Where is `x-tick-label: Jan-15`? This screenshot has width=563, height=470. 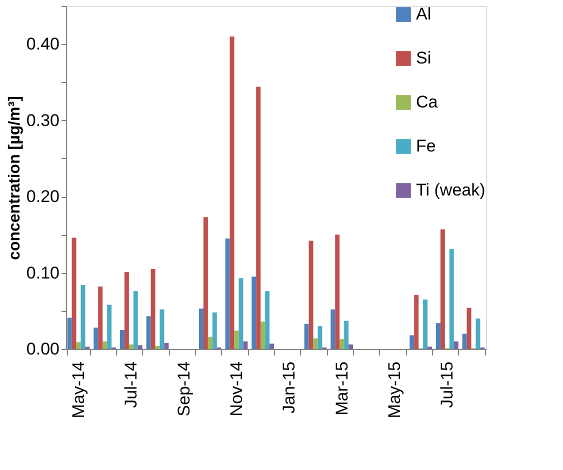
x-tick-label: Jan-15 is located at coordinates (289, 388).